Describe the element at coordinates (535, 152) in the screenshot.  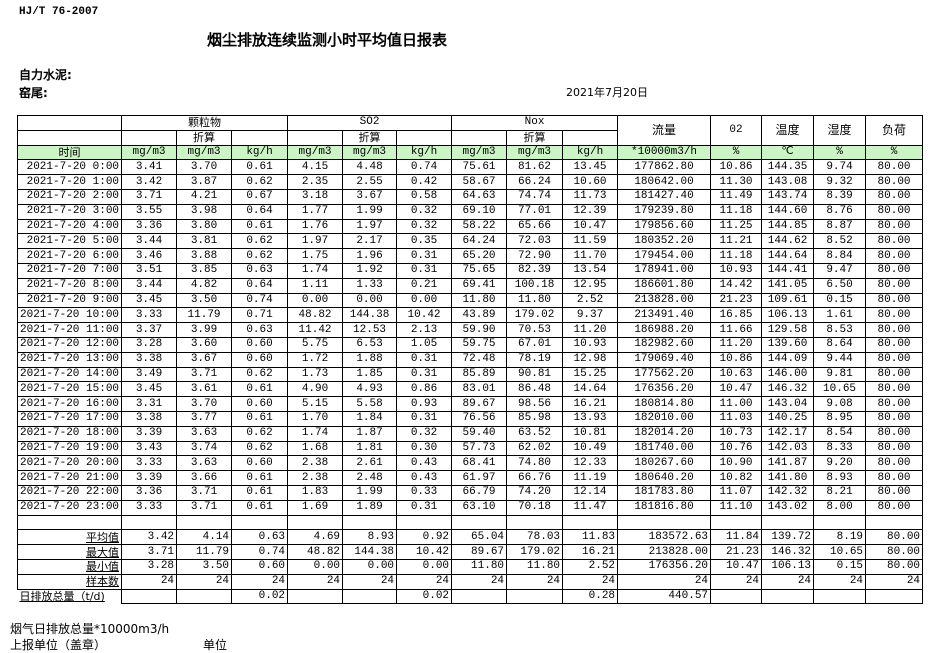
I see `unit-cell: mg/m3` at that location.